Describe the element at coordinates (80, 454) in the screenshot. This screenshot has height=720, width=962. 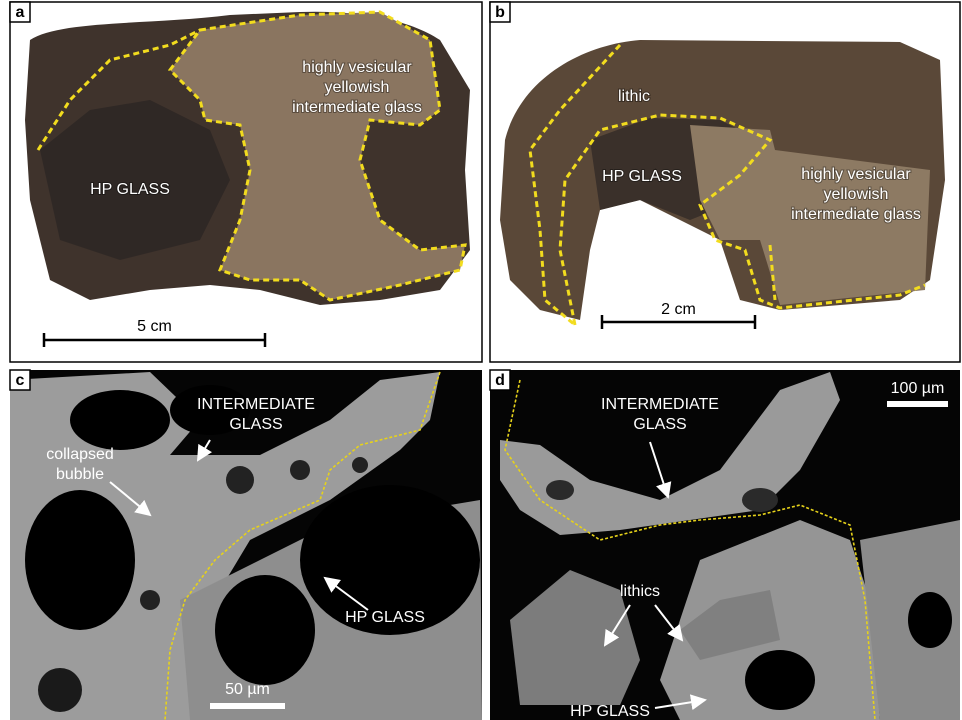
I see `label: collapsed` at that location.